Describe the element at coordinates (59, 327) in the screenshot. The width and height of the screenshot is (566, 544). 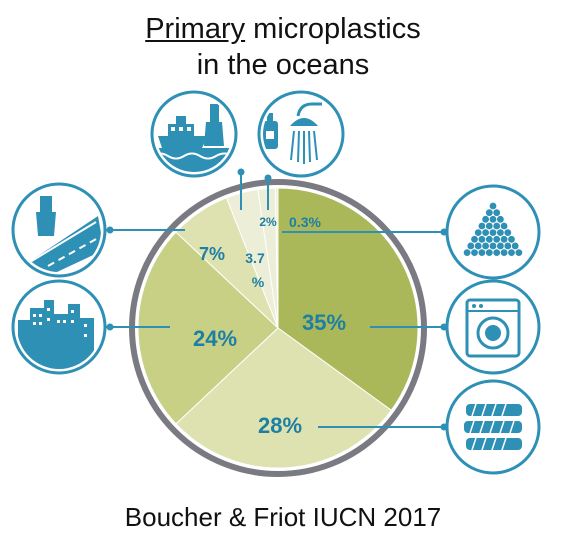
I see `city-dust-icon` at that location.